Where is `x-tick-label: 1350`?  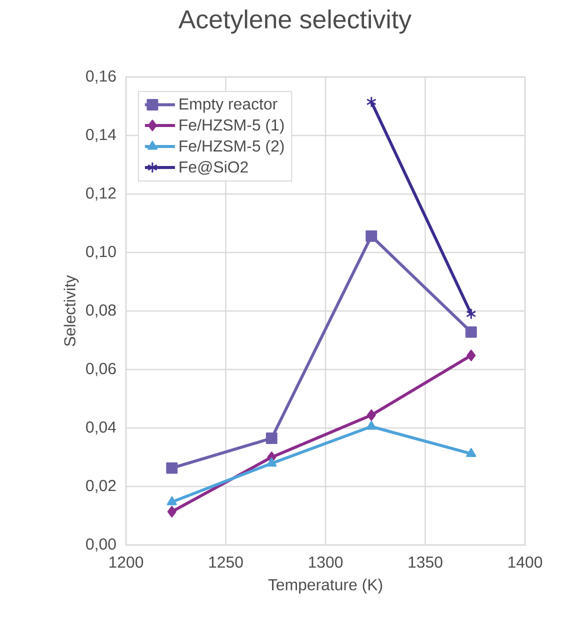 x-tick-label: 1350 is located at coordinates (425, 562).